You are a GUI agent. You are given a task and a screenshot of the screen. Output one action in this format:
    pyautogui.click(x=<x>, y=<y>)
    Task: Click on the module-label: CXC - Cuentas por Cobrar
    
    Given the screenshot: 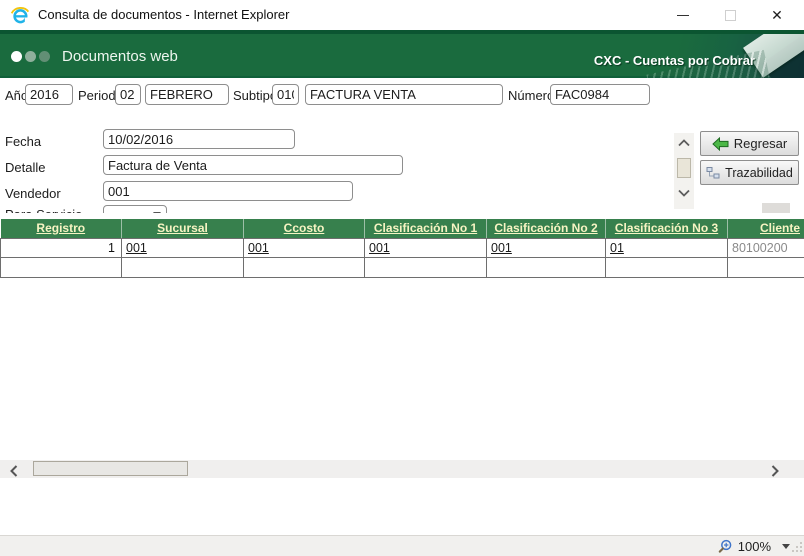 What is the action you would take?
    pyautogui.click(x=674, y=60)
    